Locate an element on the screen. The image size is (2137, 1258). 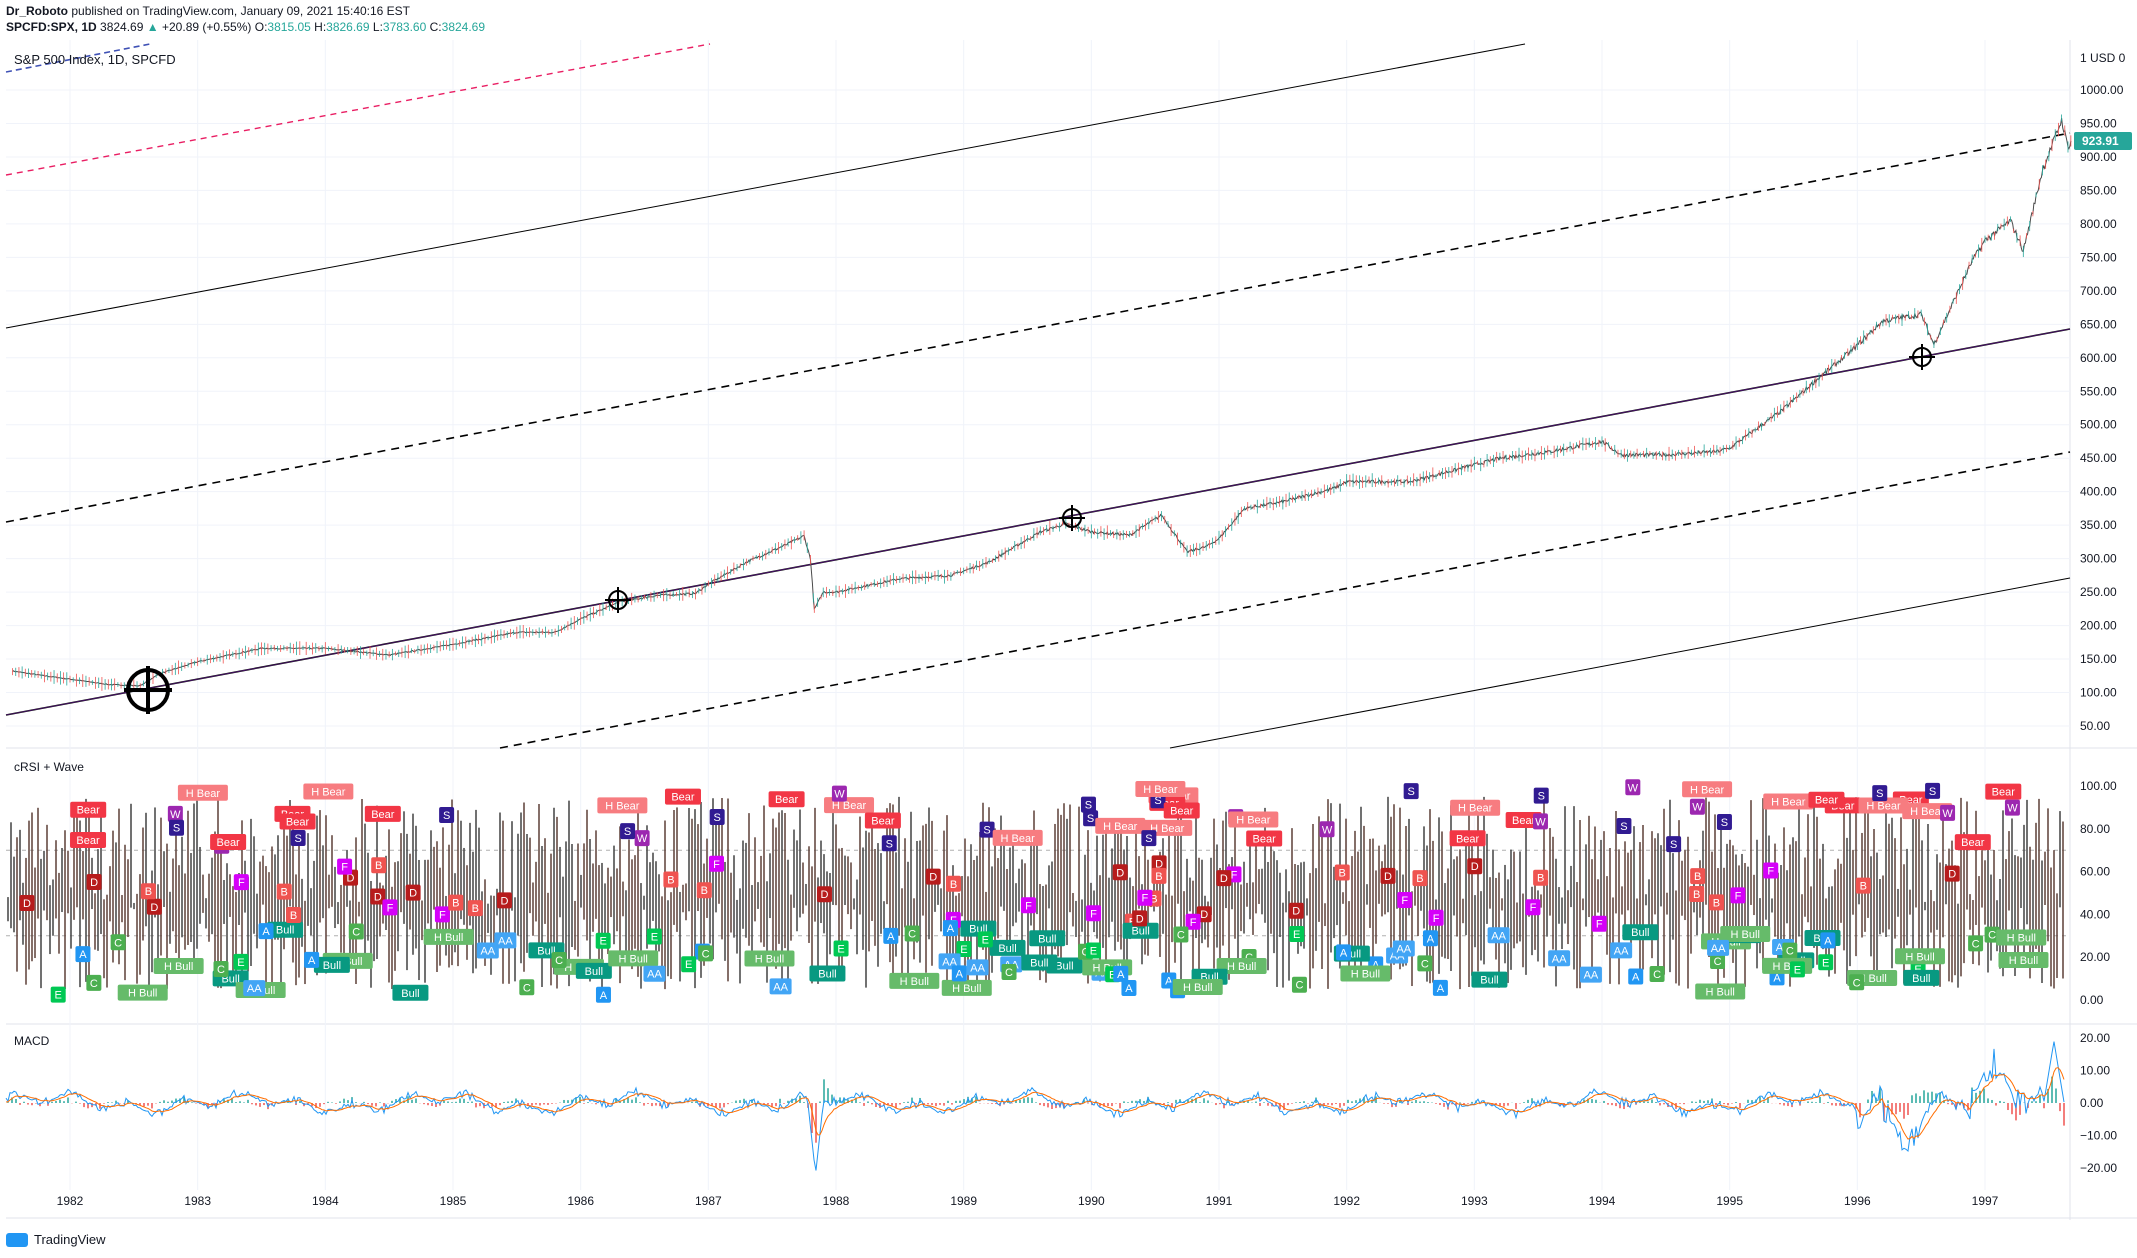
y-tick-label: 450.00 is located at coordinates (2098, 458).